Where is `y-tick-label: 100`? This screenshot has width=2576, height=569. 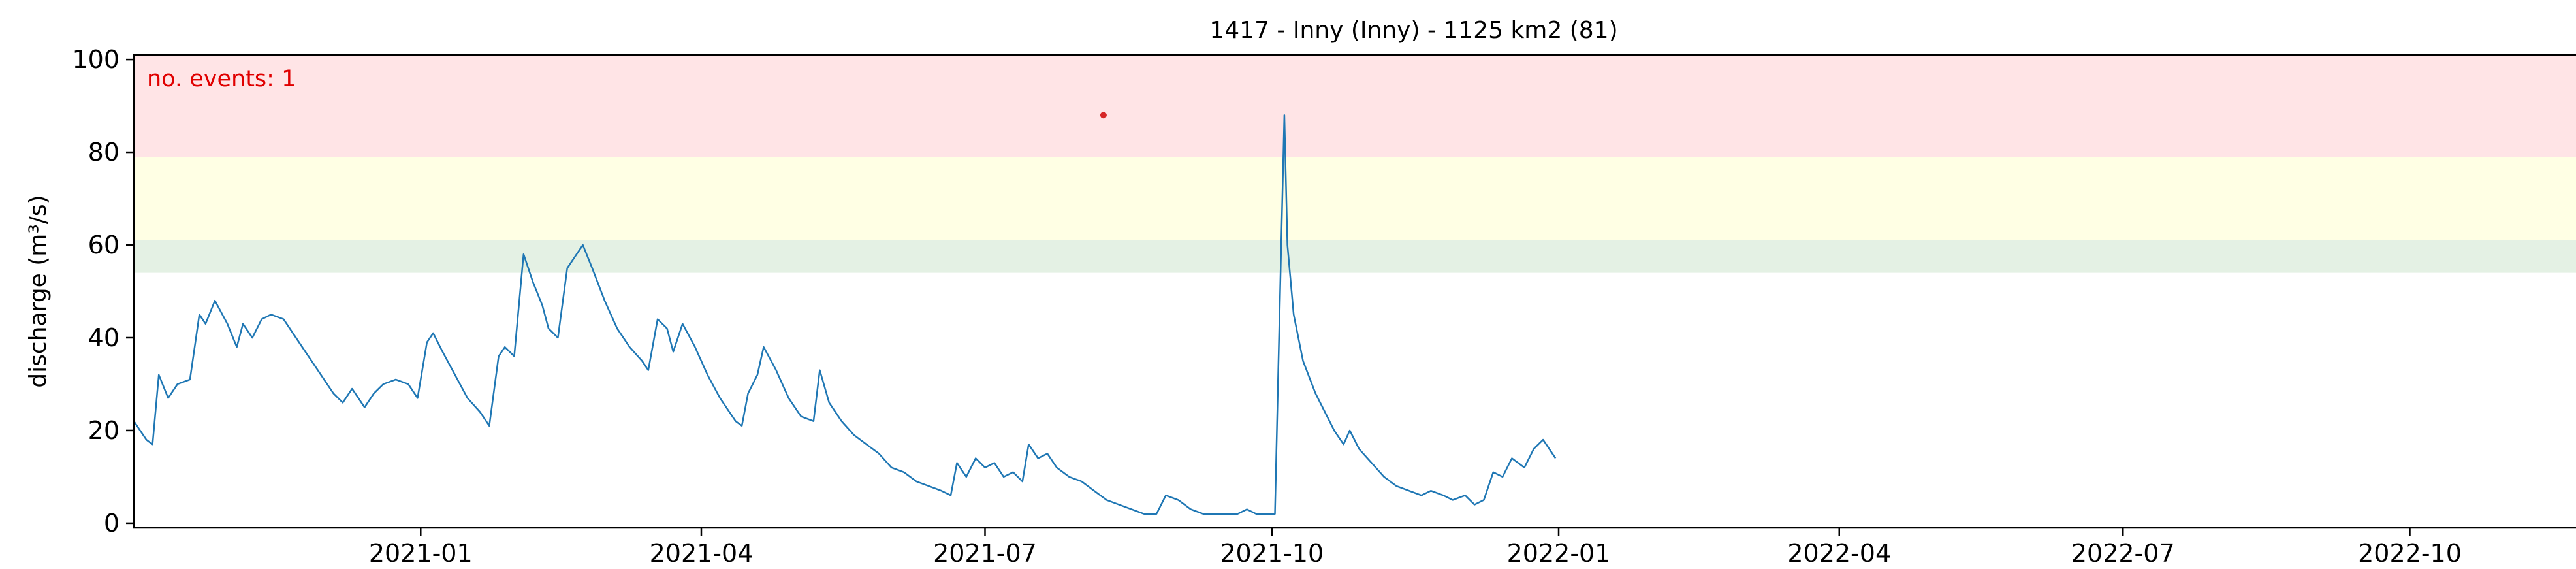 y-tick-label: 100 is located at coordinates (96, 59).